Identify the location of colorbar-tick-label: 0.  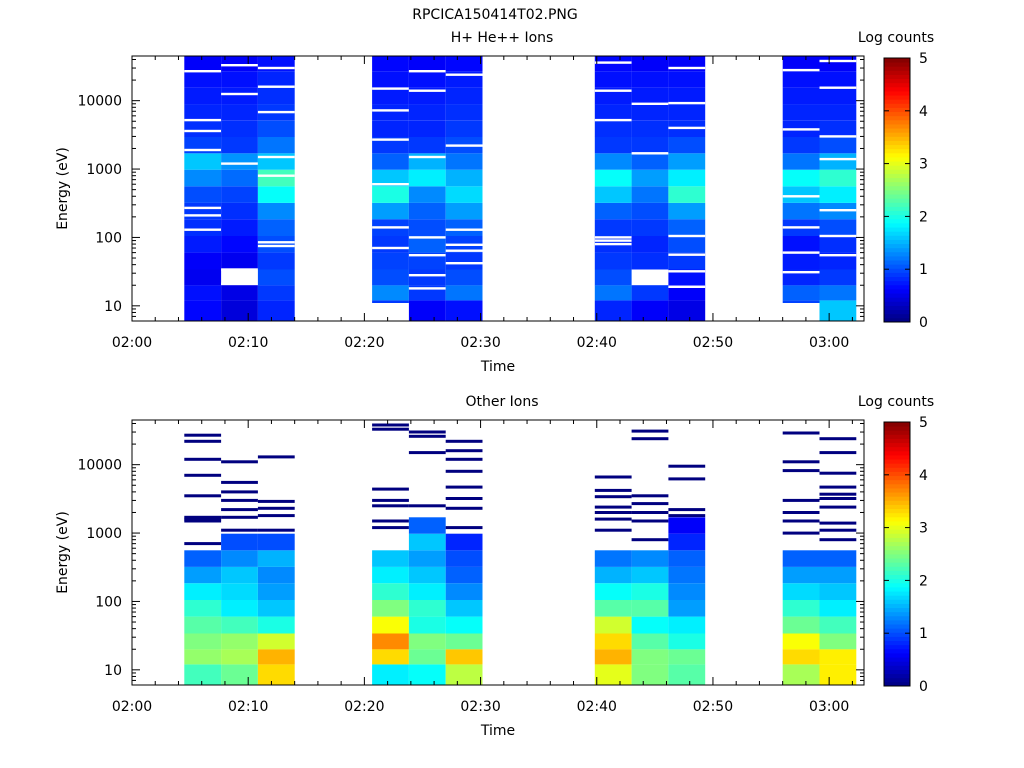
(923, 323).